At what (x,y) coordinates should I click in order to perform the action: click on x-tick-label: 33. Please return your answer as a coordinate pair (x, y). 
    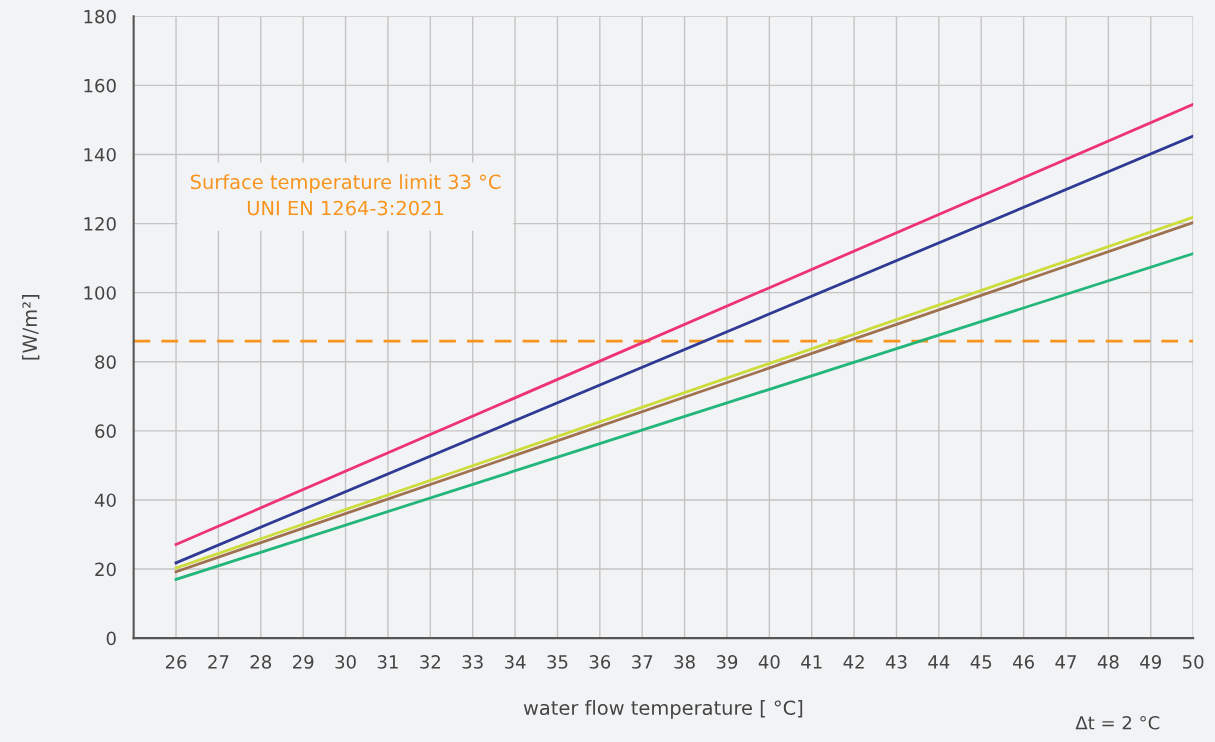
    Looking at the image, I should click on (472, 662).